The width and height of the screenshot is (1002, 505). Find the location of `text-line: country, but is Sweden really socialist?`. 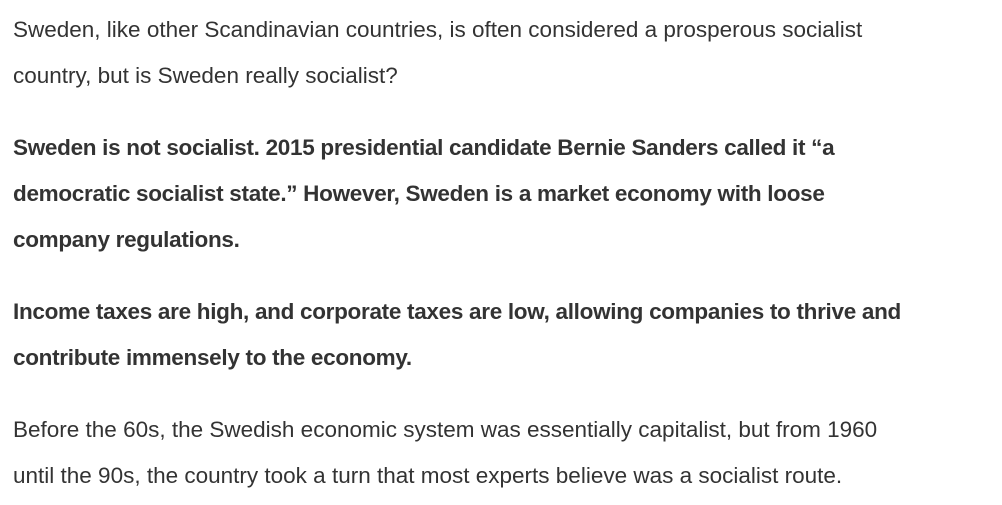

text-line: country, but is Sweden really socialist? is located at coordinates (205, 75).